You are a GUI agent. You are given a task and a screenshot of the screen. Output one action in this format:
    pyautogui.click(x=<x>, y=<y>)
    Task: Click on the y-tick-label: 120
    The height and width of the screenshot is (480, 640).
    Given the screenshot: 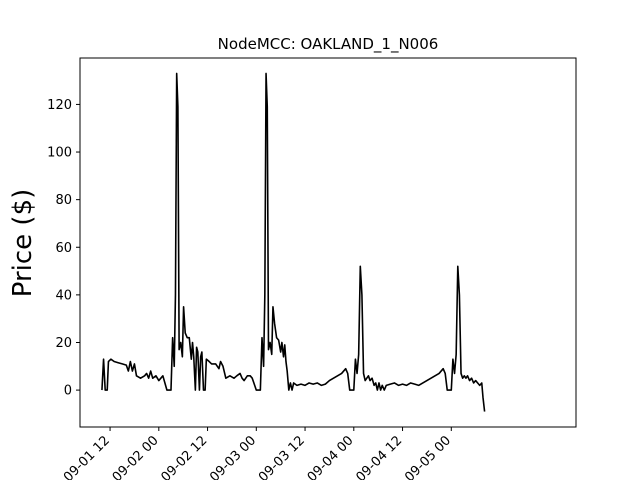 What is the action you would take?
    pyautogui.click(x=59, y=105)
    